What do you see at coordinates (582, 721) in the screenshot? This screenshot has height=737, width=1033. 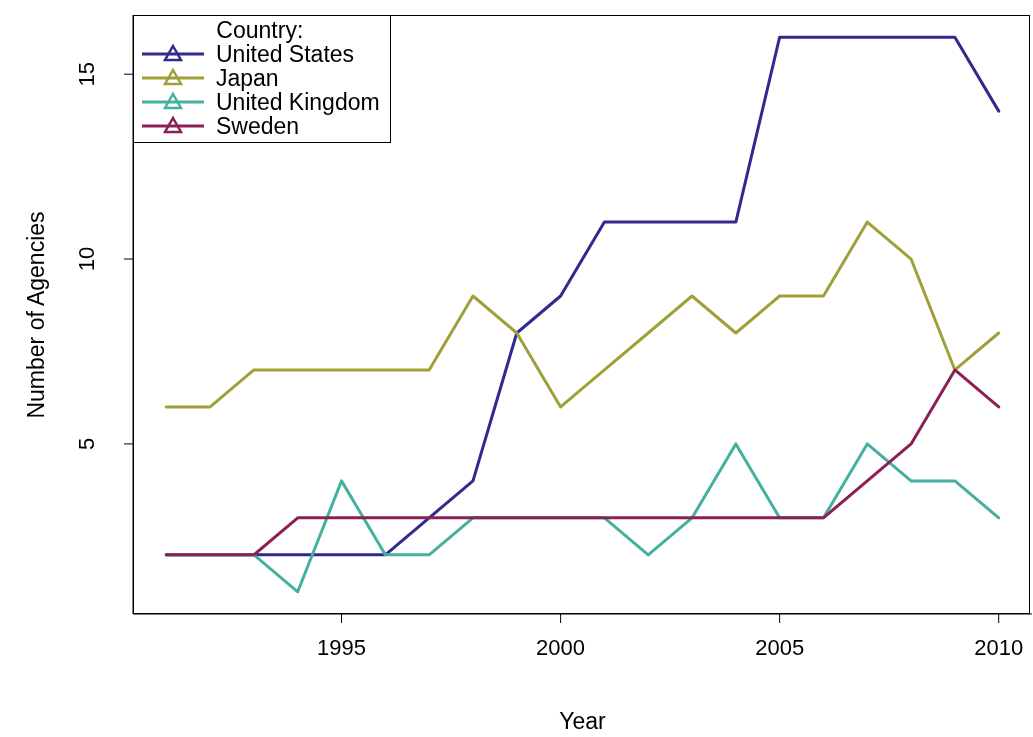 I see `x-axis-title: Year` at bounding box center [582, 721].